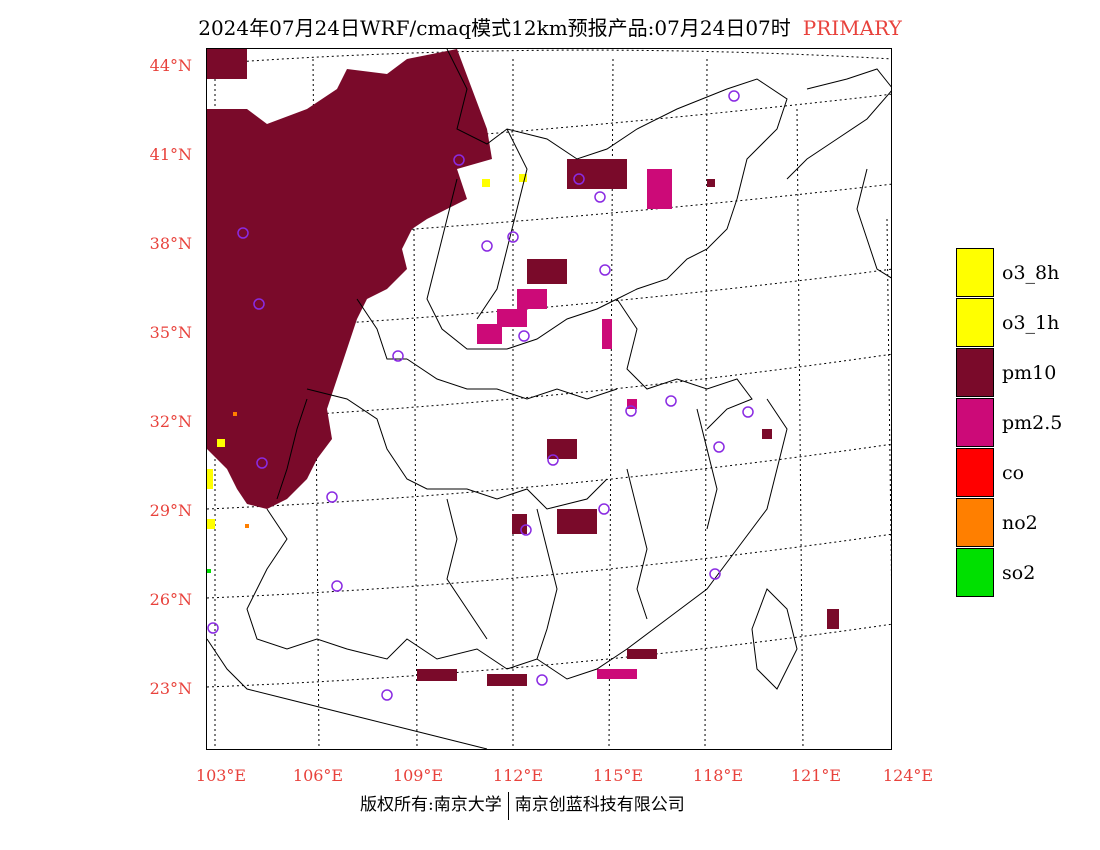 The image size is (1100, 850). I want to click on legend-label-pm10: pm10, so click(1029, 373).